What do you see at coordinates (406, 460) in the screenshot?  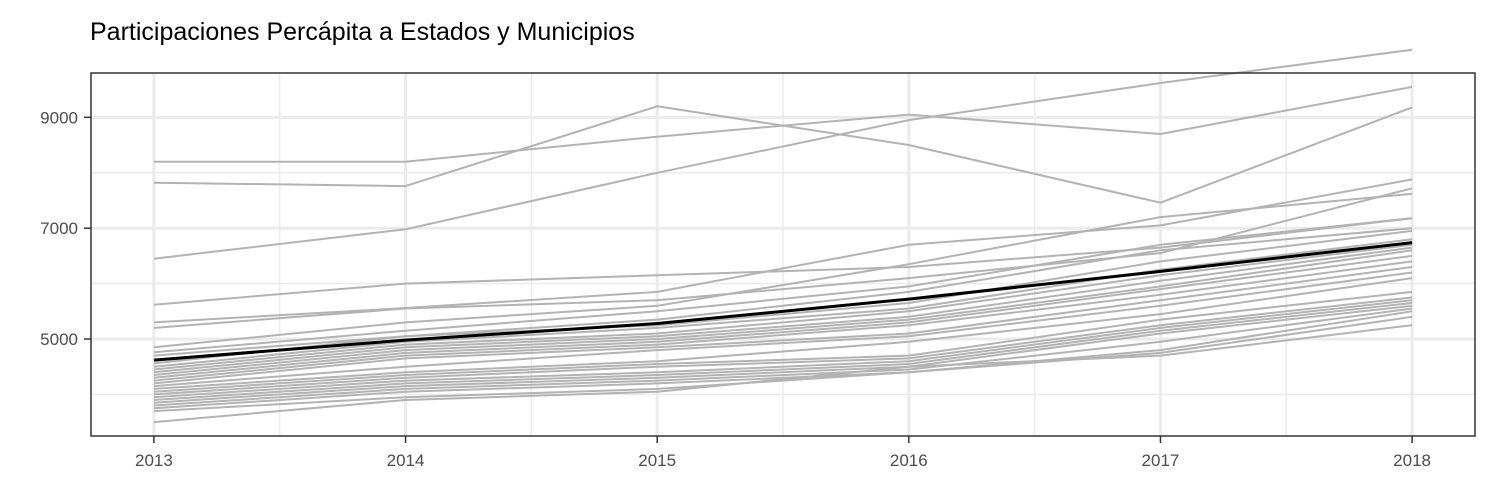 I see `x-tick-label: 2014` at bounding box center [406, 460].